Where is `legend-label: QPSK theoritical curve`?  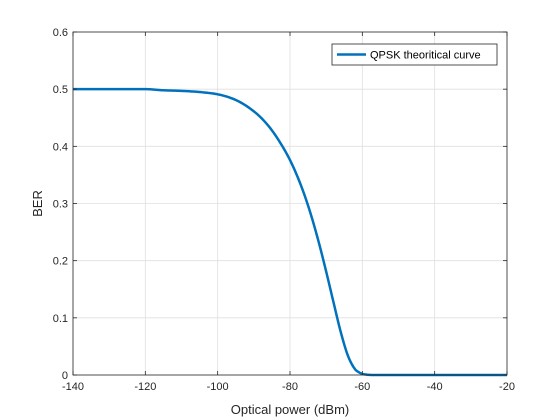 legend-label: QPSK theoritical curve is located at coordinates (425, 56).